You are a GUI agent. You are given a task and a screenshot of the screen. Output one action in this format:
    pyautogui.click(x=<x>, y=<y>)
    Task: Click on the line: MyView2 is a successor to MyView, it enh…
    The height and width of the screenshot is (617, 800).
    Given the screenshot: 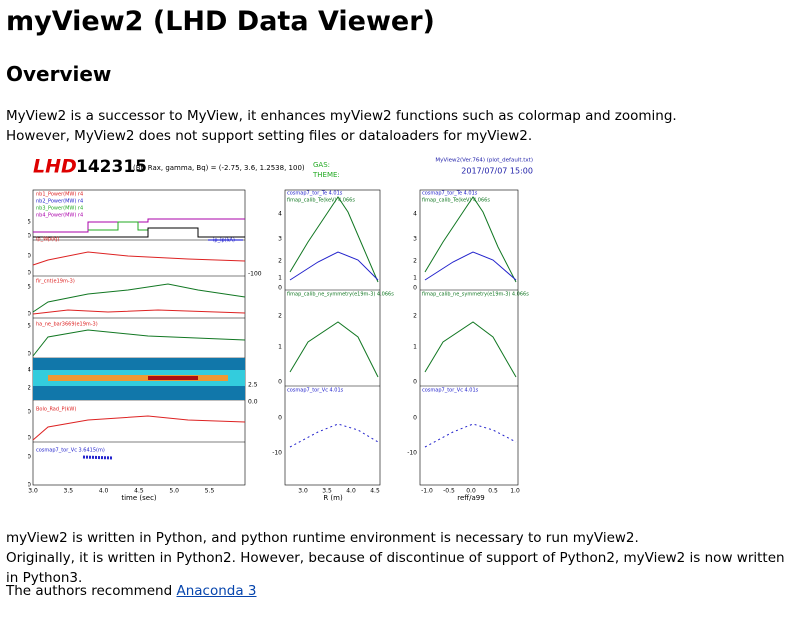 What is the action you would take?
    pyautogui.click(x=341, y=116)
    